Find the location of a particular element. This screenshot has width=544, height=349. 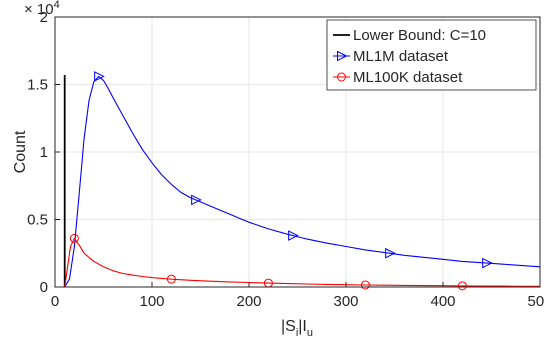

x-tick-label: 300 is located at coordinates (345, 301).